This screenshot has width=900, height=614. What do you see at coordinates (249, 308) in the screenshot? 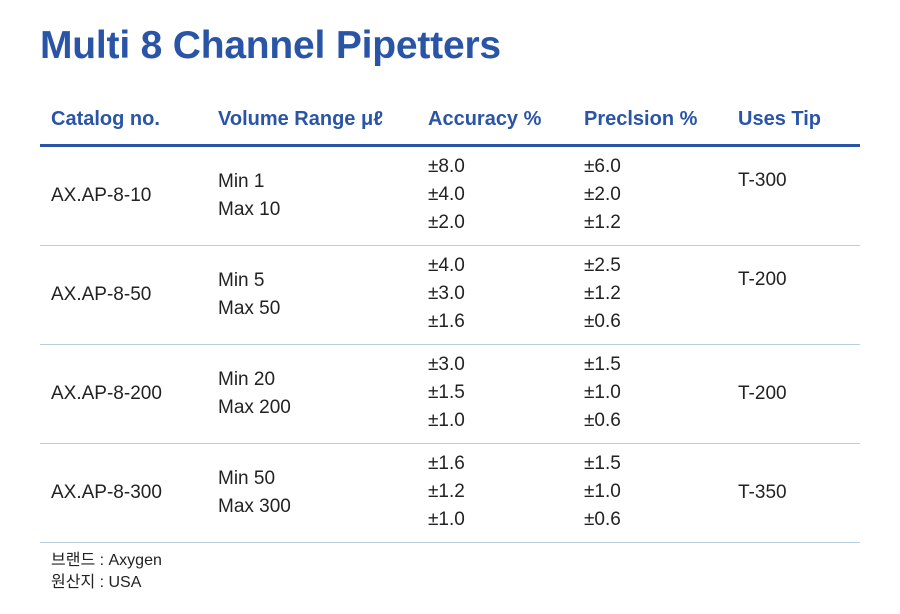
I see `volume-max: Max 50` at bounding box center [249, 308].